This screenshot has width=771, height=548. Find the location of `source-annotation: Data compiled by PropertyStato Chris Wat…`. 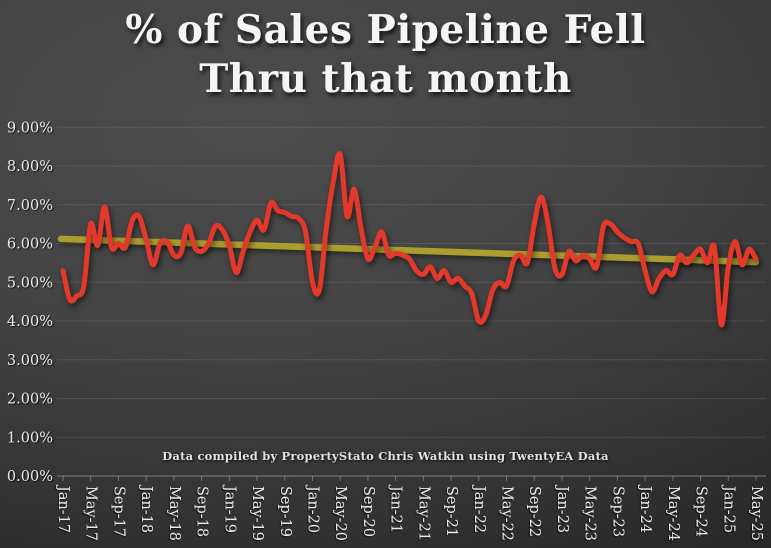

source-annotation: Data compiled by PropertyStato Chris Wat… is located at coordinates (385, 456).